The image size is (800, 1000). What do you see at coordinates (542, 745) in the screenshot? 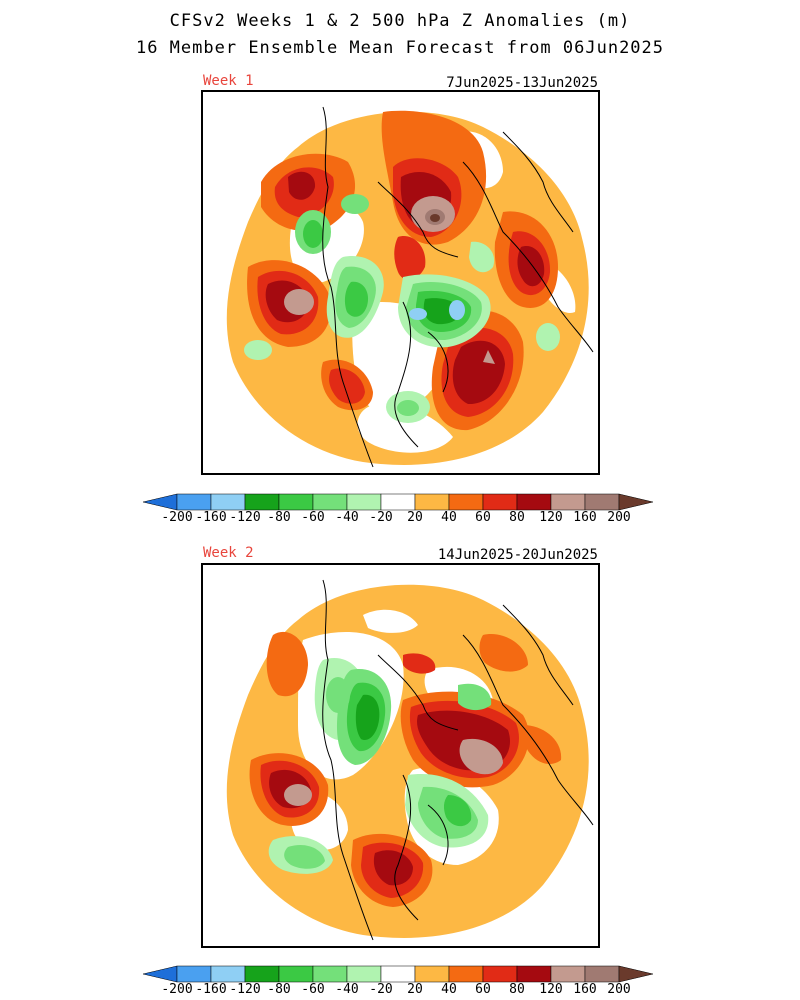
I see `w2-pos40-f` at bounding box center [542, 745].